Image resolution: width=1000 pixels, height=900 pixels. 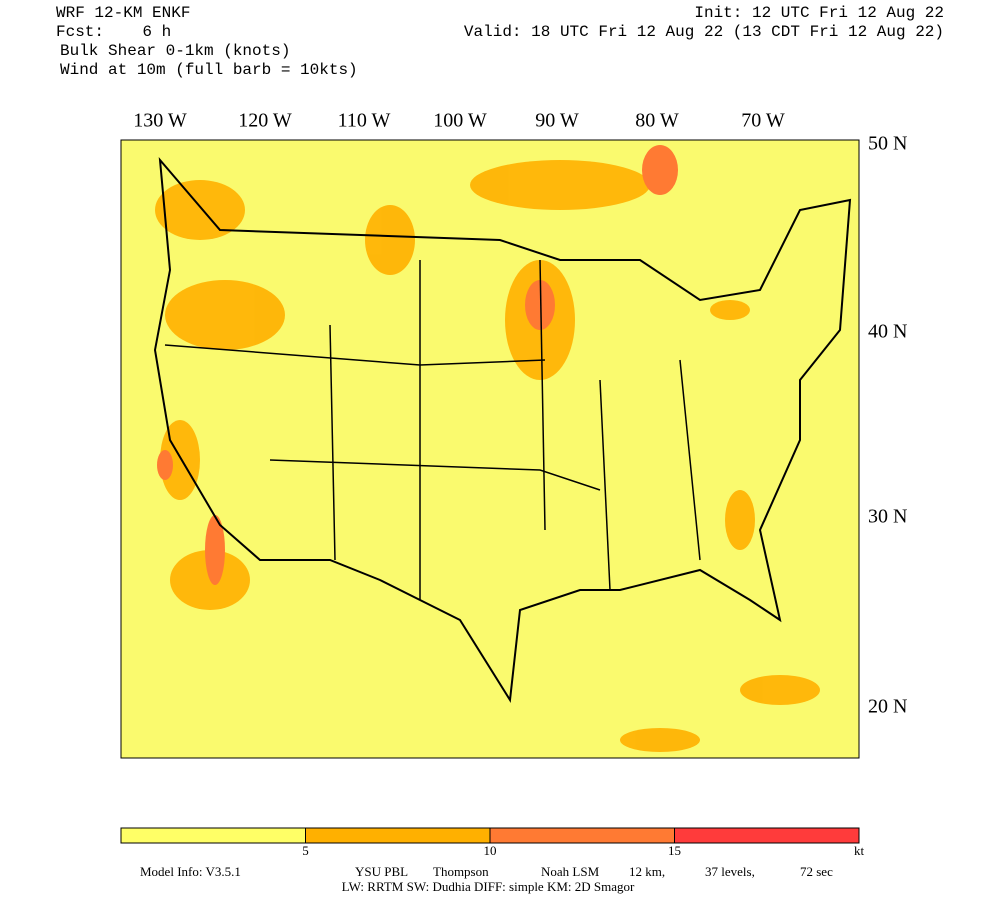 I want to click on model-info: Noah LSM, so click(x=570, y=871).